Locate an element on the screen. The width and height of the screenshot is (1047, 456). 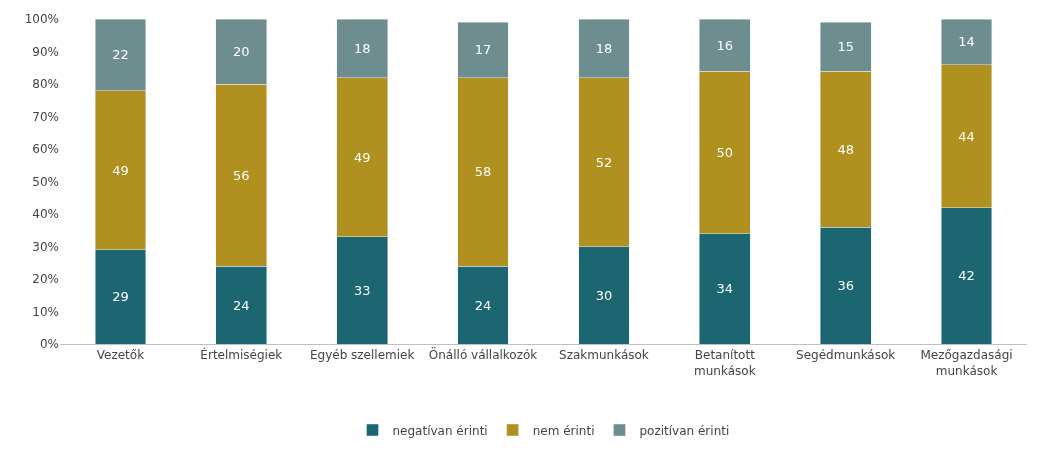
data-label: 29 is located at coordinates (120, 297).